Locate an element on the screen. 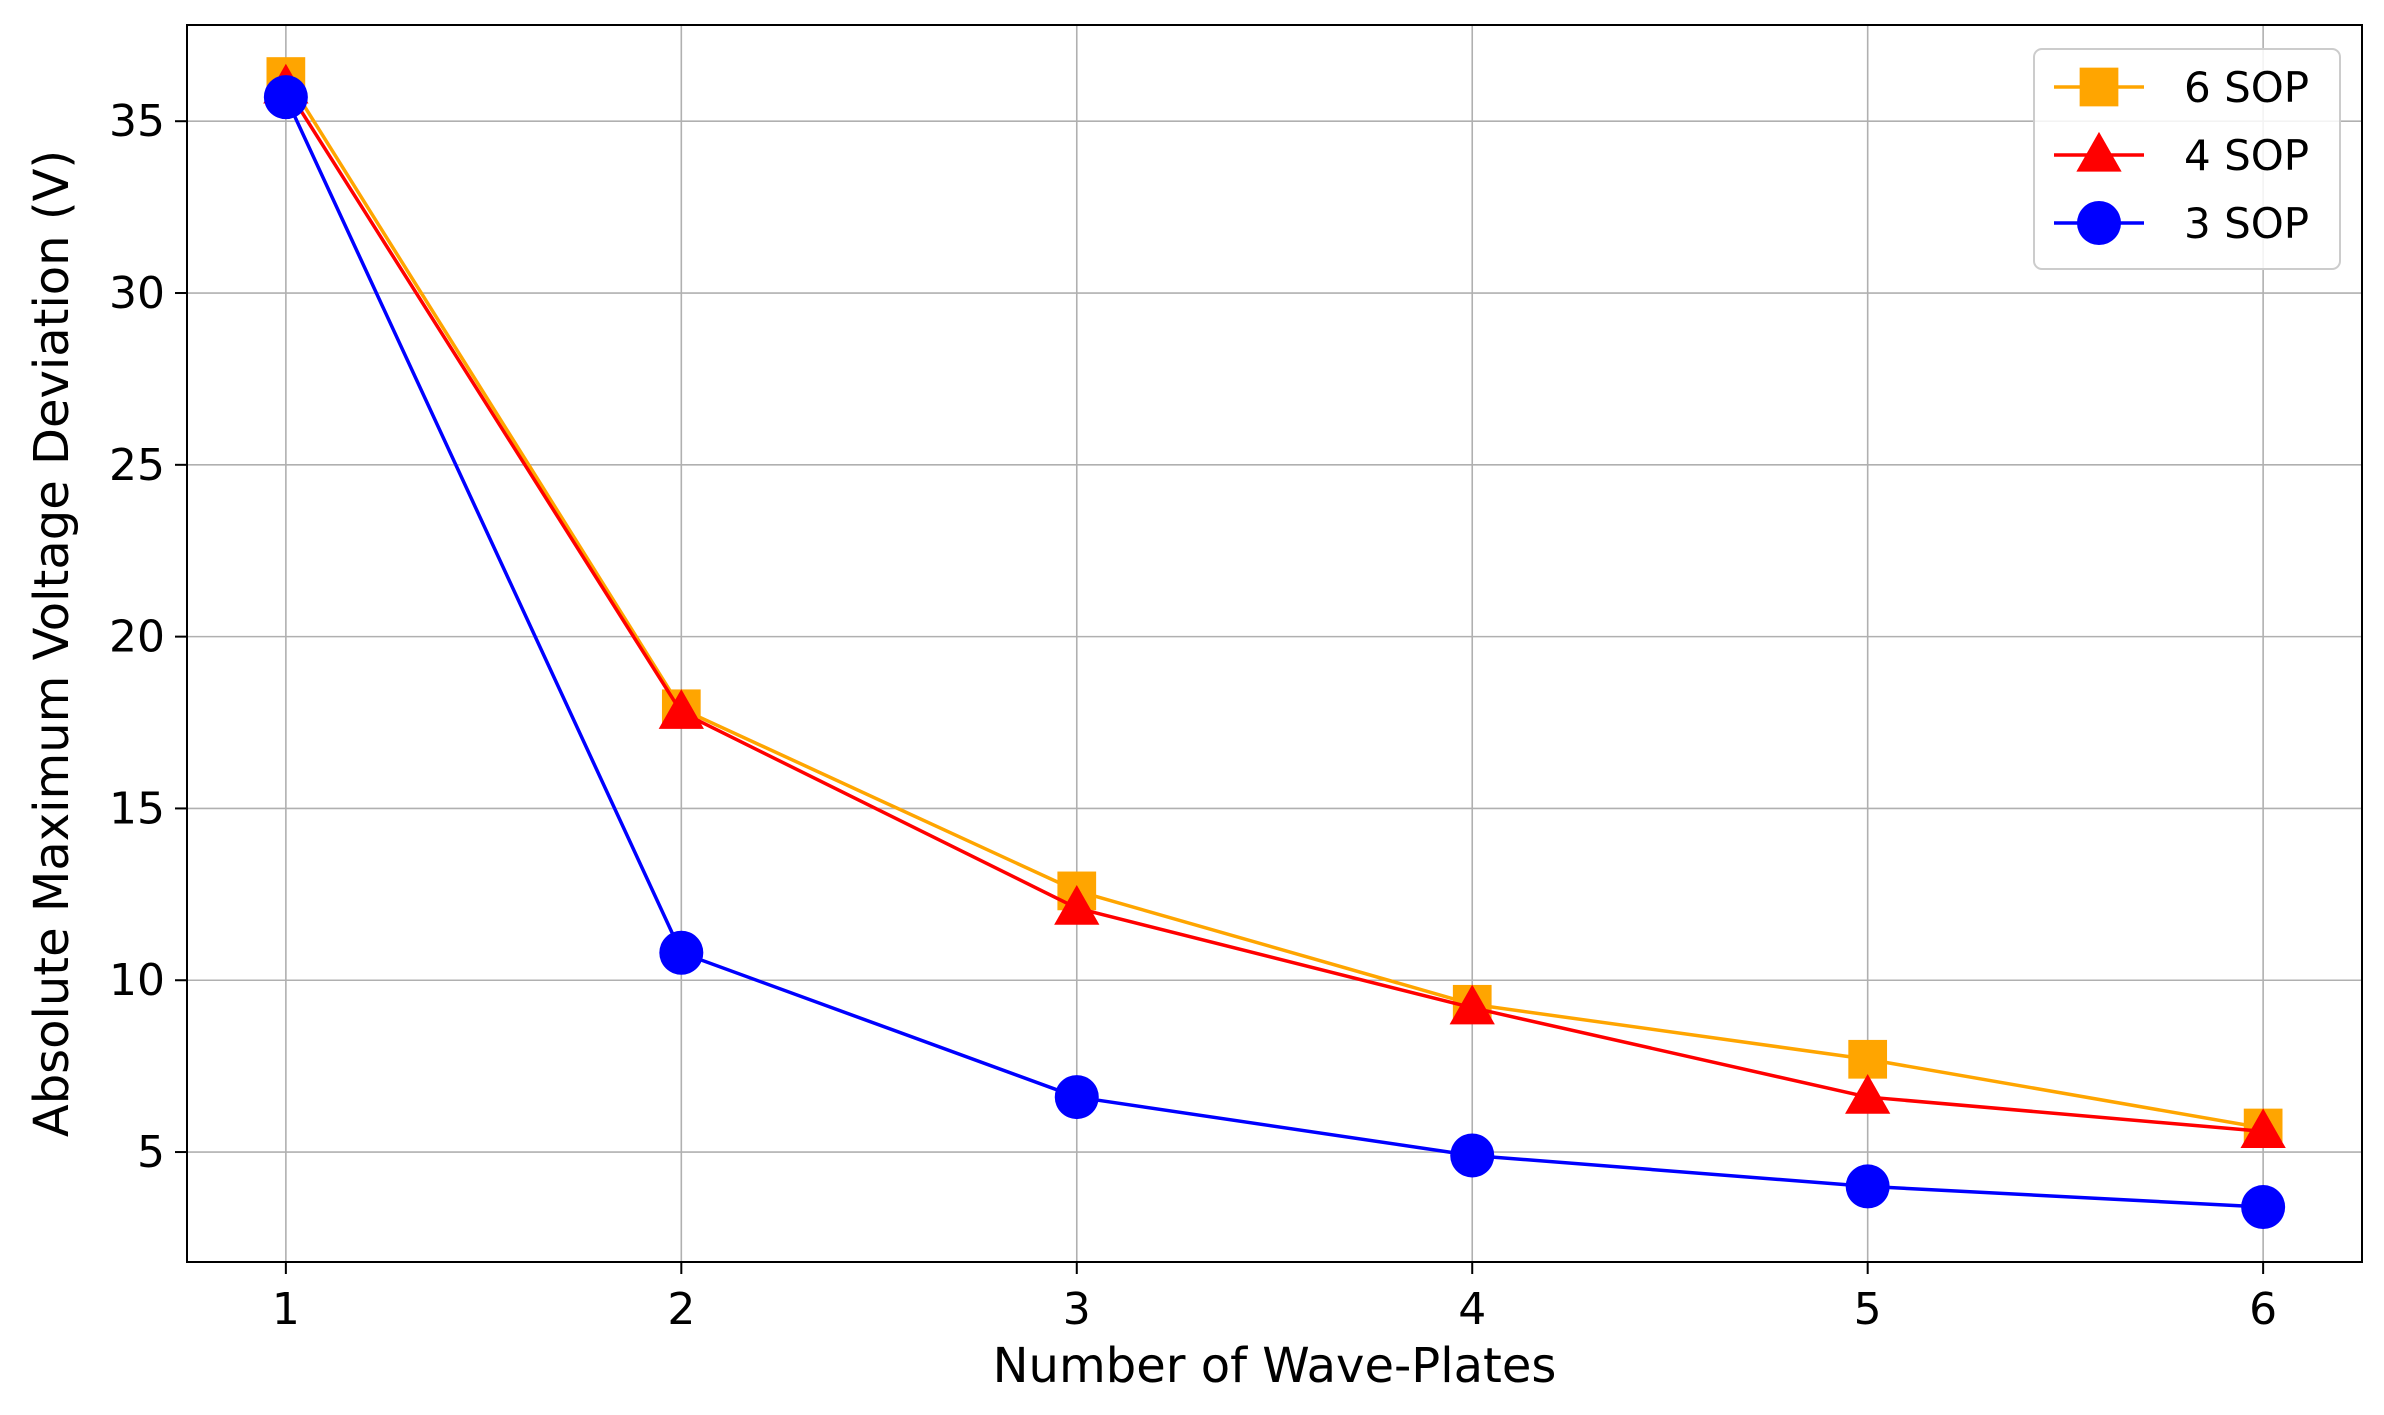 This screenshot has width=2384, height=1415. x-tick-label: 5 is located at coordinates (1868, 1309).